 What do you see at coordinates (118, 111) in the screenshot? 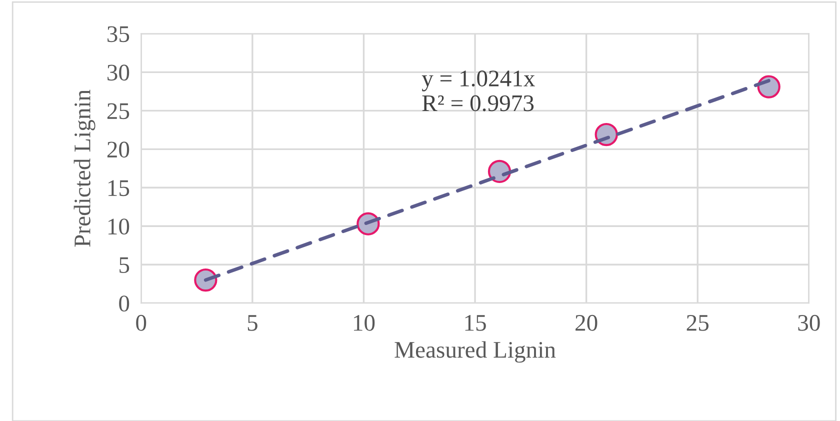
I see `y-tick-label: 25` at bounding box center [118, 111].